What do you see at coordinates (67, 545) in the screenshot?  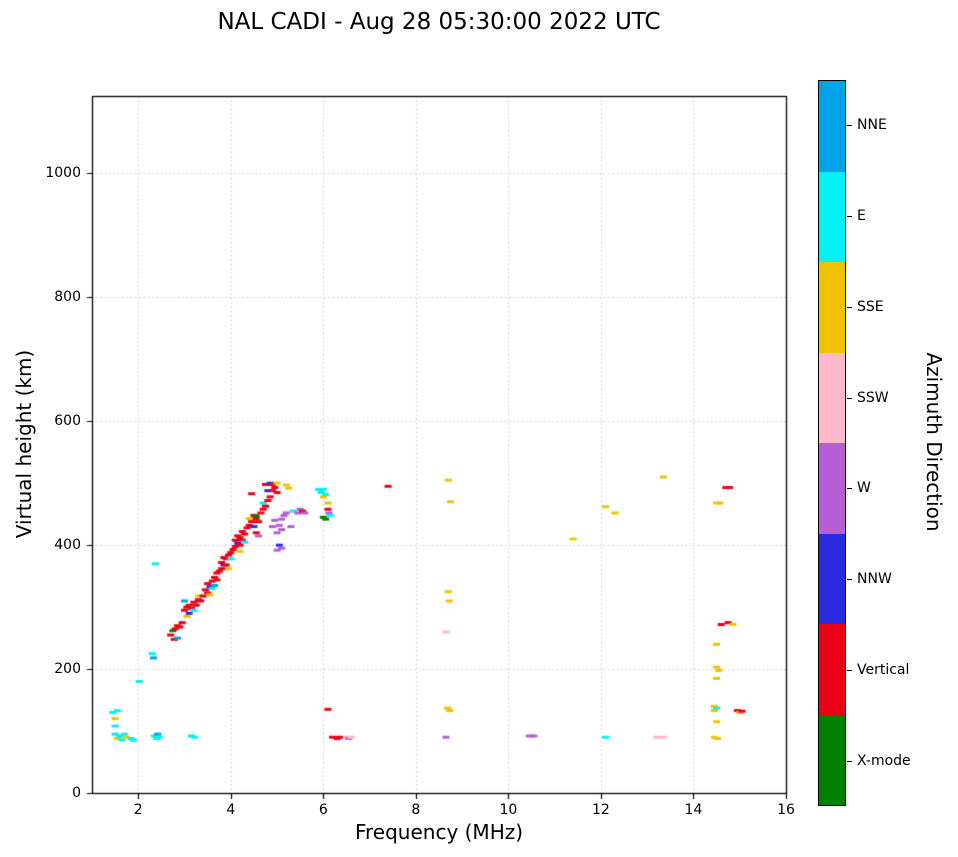 I see `y-tick-label: 400` at bounding box center [67, 545].